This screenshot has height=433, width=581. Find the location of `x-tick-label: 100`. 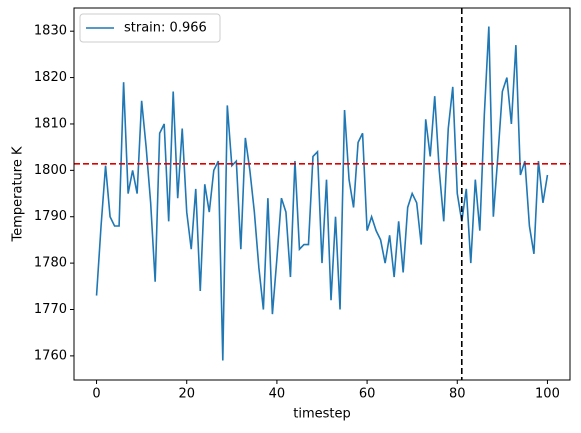

x-tick-label: 100 is located at coordinates (547, 394).